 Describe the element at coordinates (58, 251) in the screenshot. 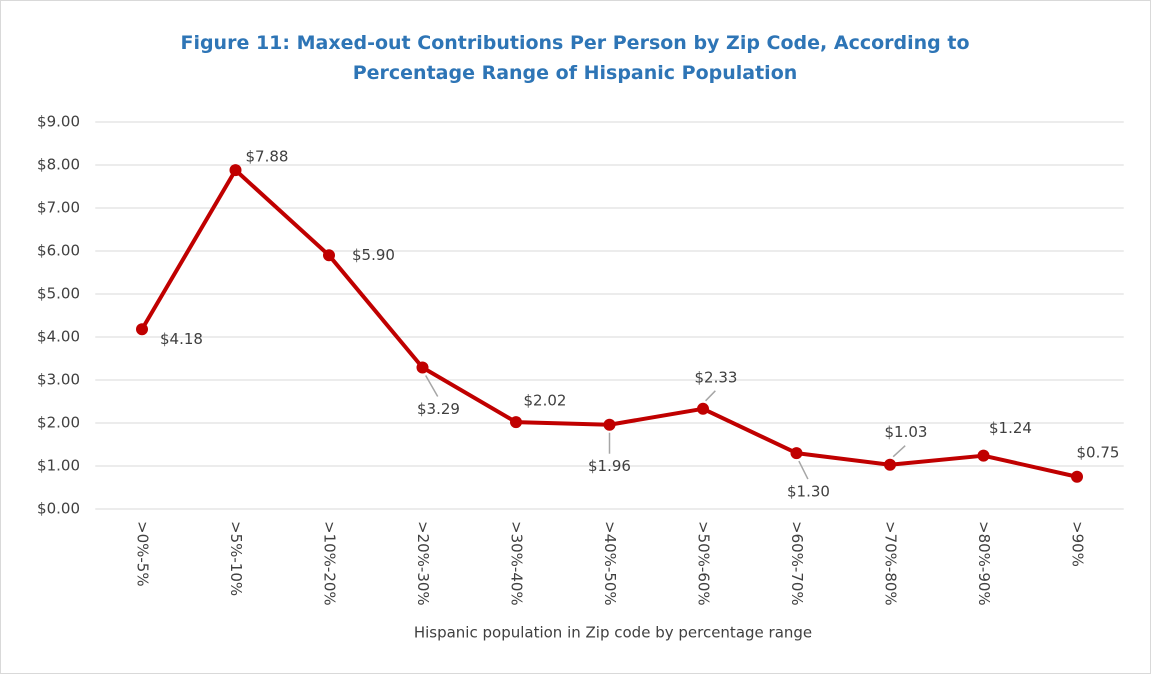

I see `y-tick-label: $6.00` at that location.